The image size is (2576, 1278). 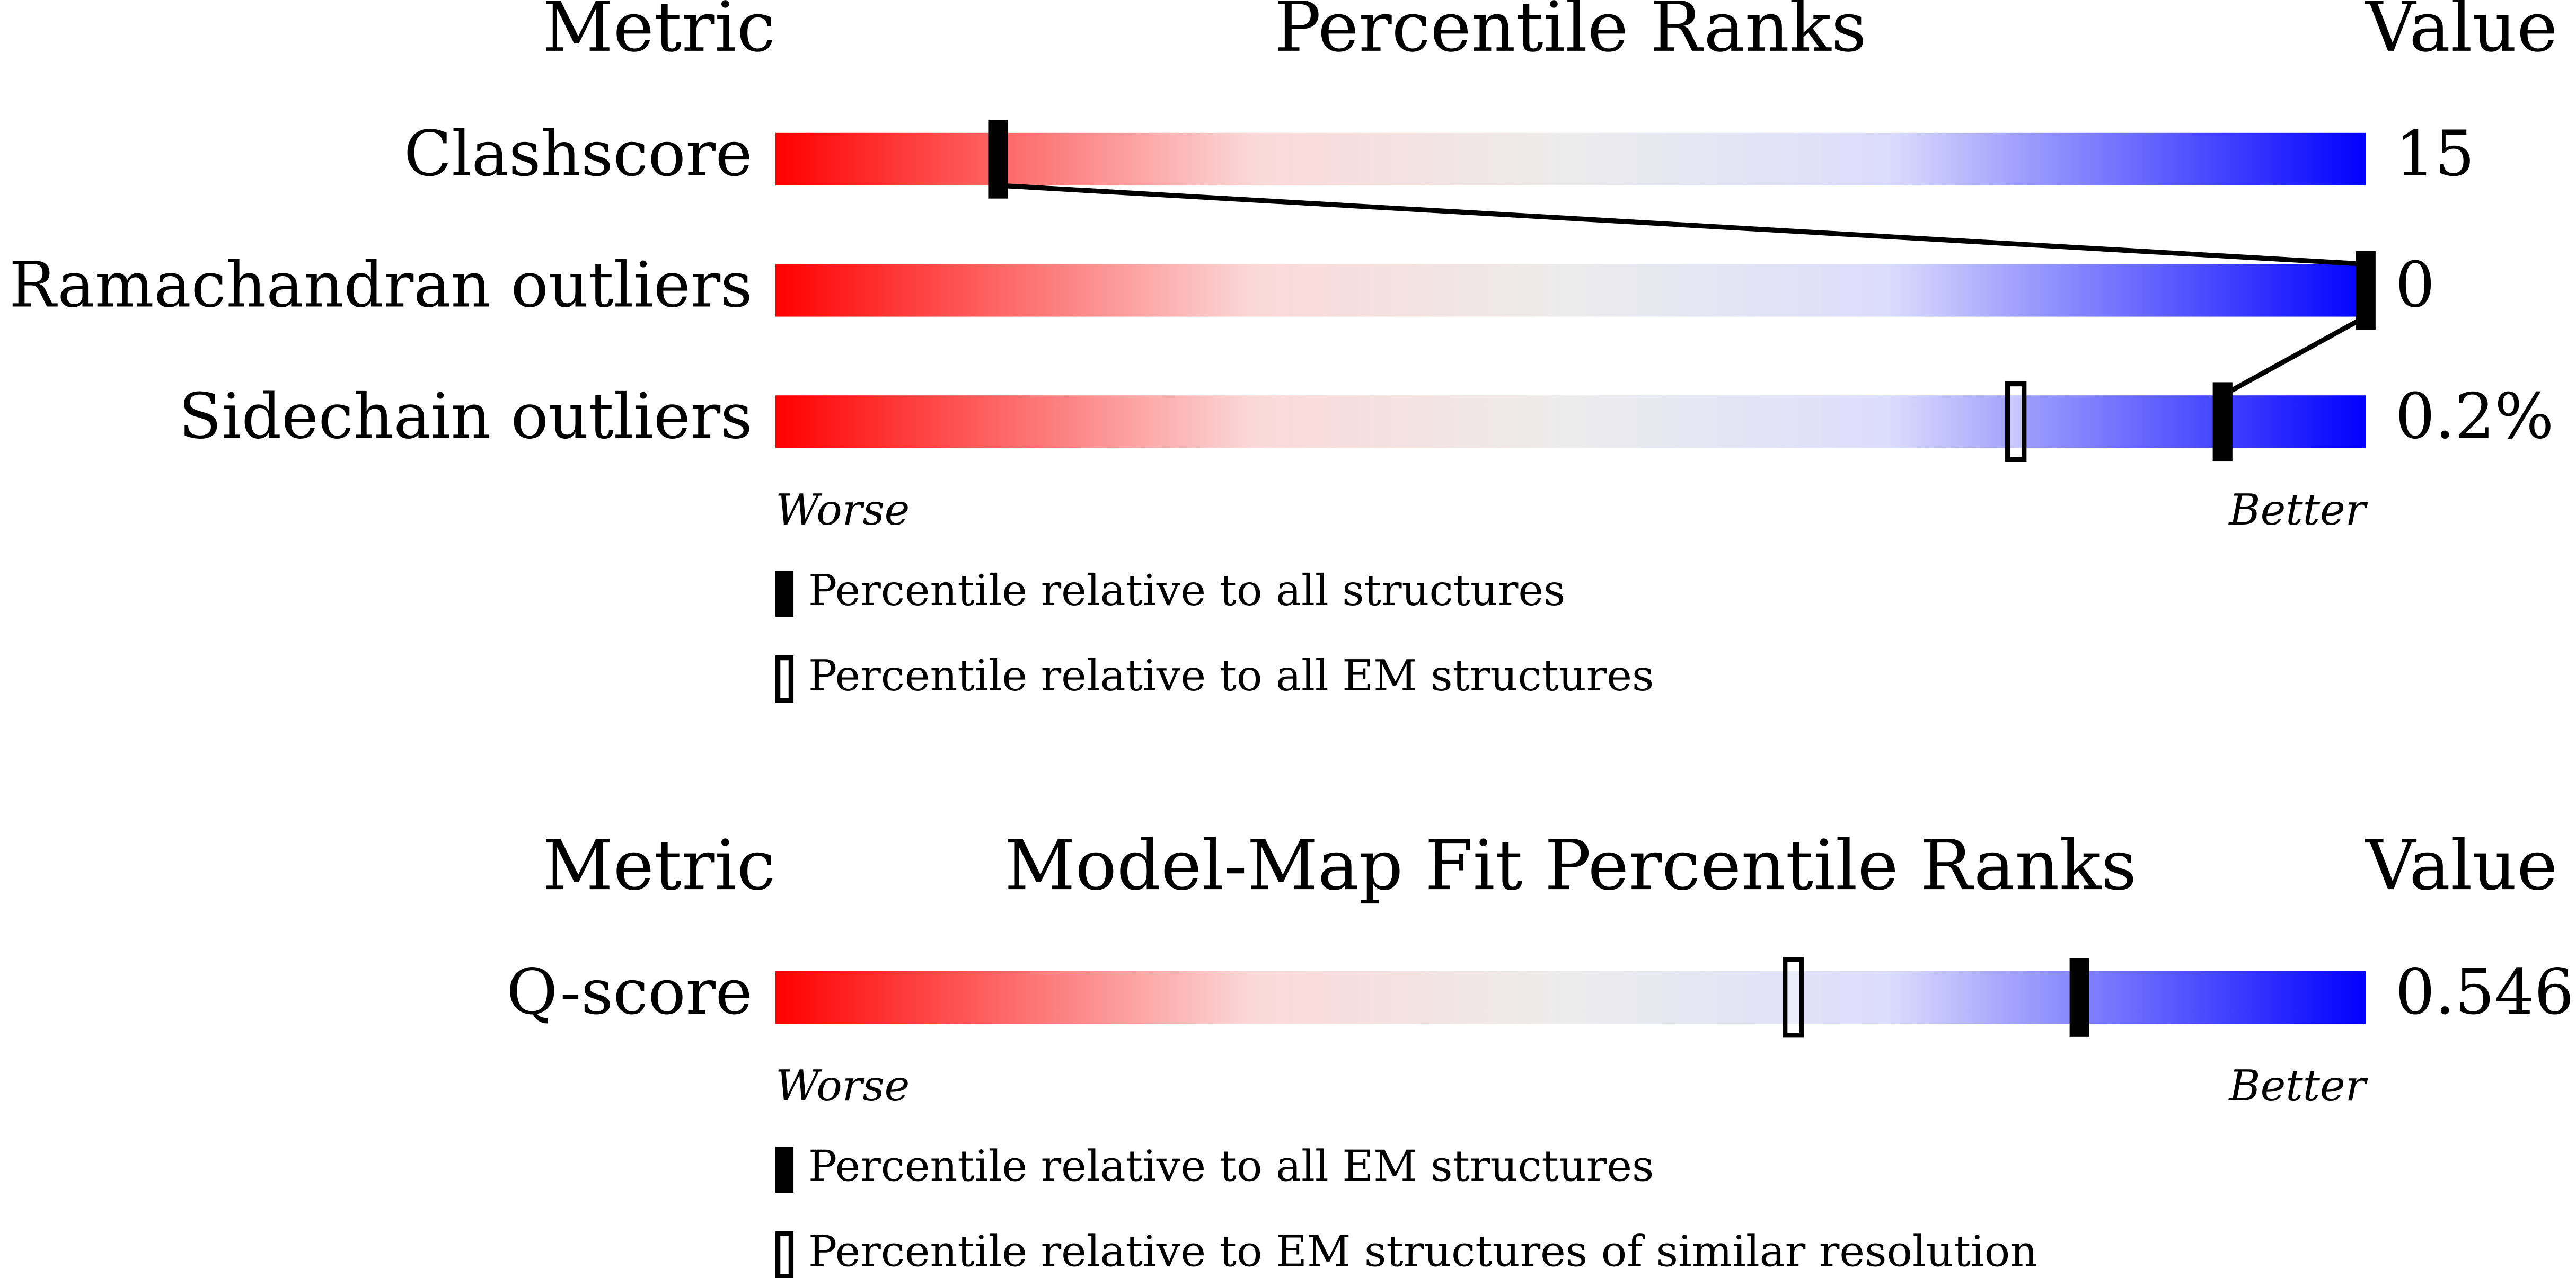 What do you see at coordinates (2474, 416) in the screenshot?
I see `metric-value: 0.2%` at bounding box center [2474, 416].